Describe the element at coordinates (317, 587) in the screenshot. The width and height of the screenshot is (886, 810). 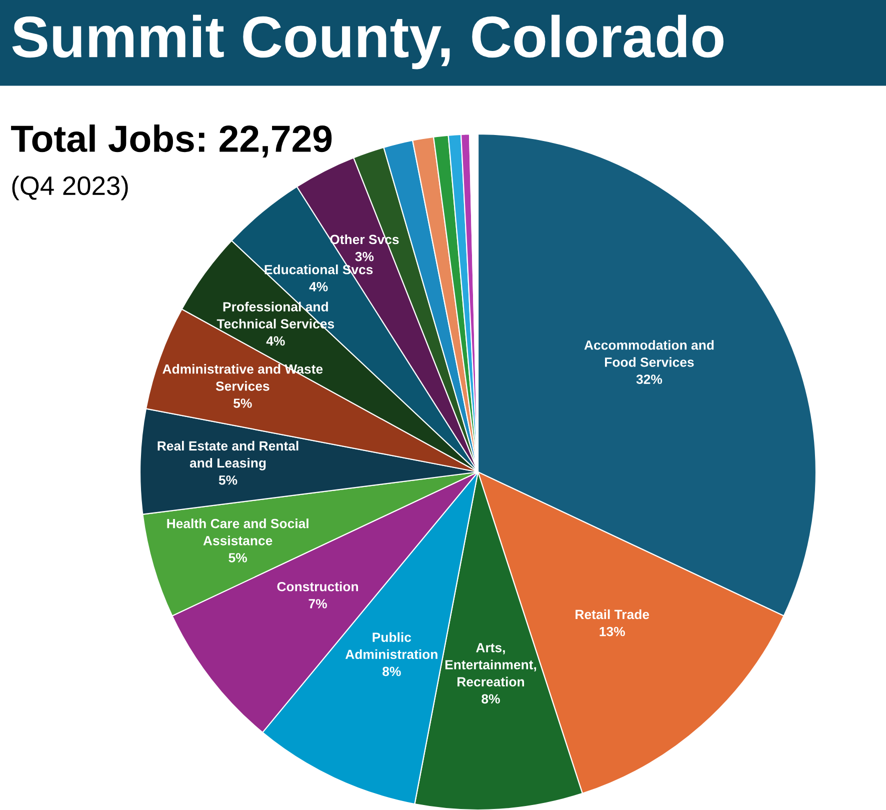
I see `slice-label: Construction` at that location.